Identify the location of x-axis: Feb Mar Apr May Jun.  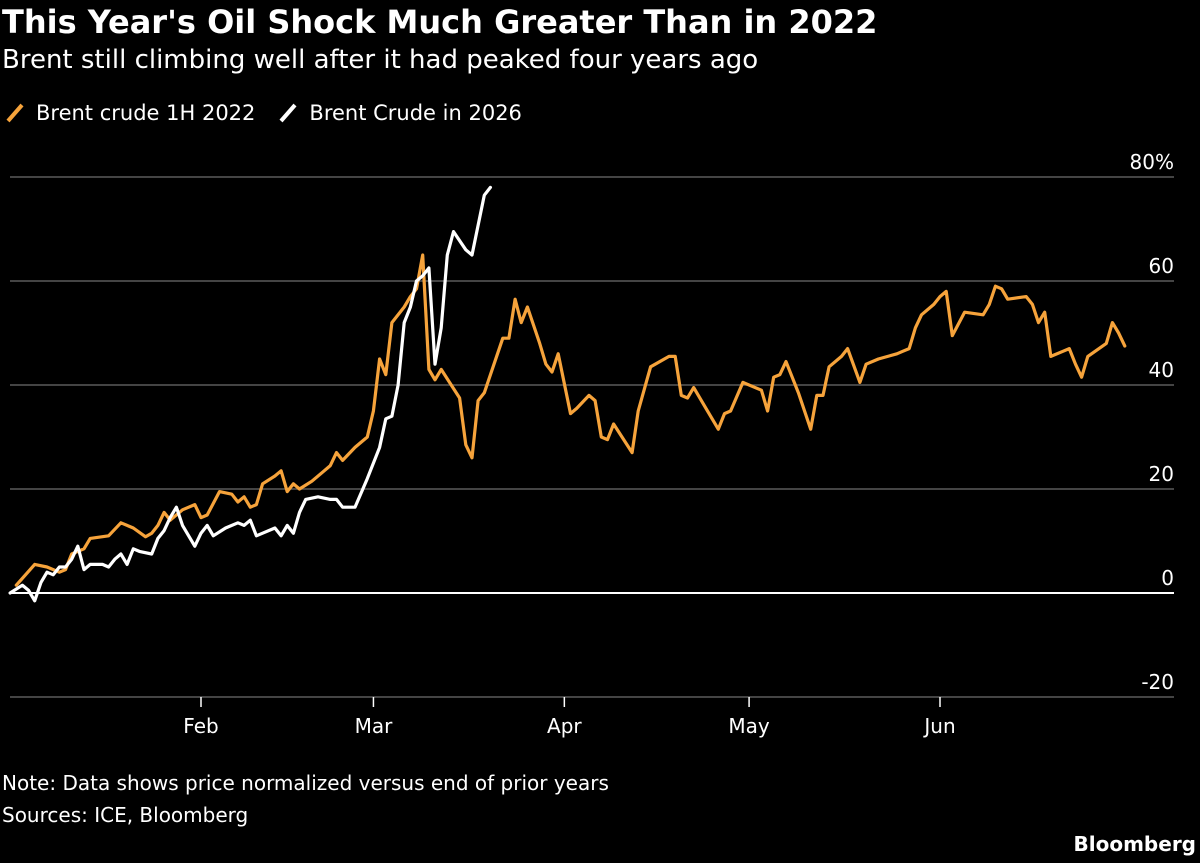
(569, 717).